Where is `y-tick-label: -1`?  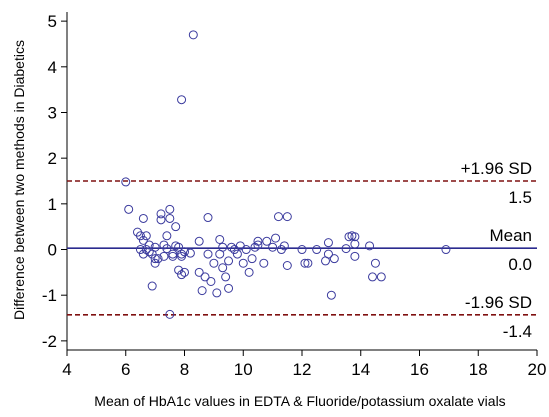
y-tick-label: -1 is located at coordinates (49, 295).